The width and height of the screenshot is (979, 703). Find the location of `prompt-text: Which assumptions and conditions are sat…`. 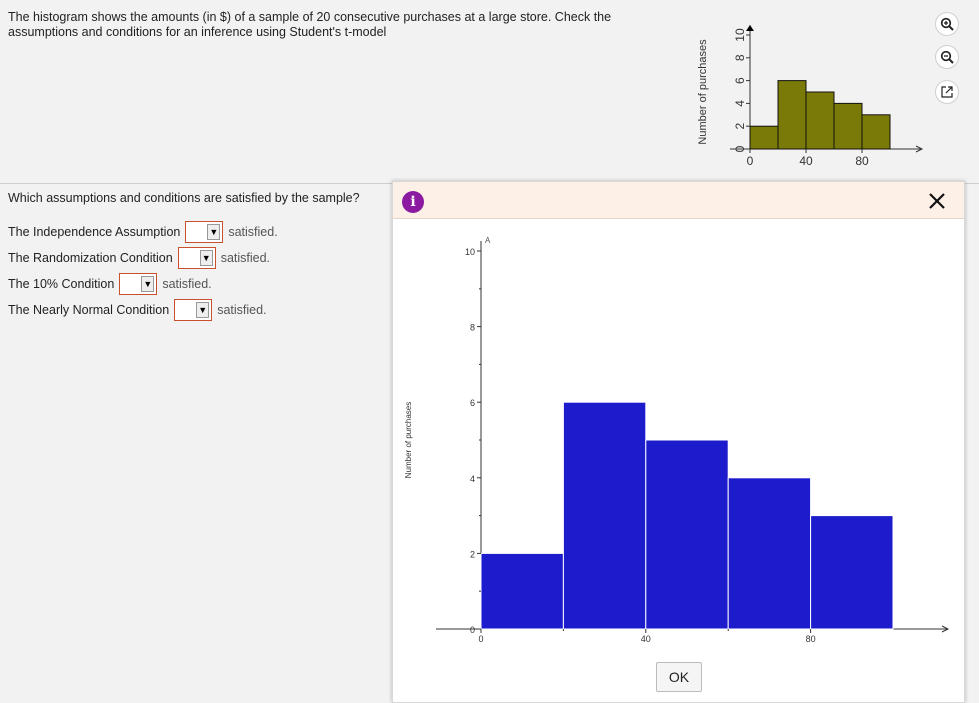

prompt-text: Which assumptions and conditions are sat… is located at coordinates (184, 198).